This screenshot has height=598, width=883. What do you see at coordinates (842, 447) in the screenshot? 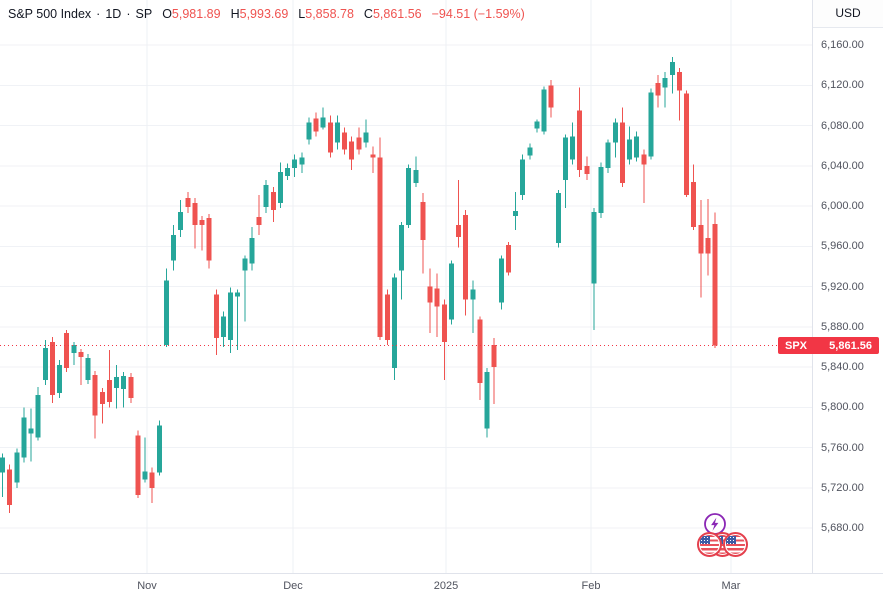
I see `price-tick: 5,760.00` at bounding box center [842, 447].